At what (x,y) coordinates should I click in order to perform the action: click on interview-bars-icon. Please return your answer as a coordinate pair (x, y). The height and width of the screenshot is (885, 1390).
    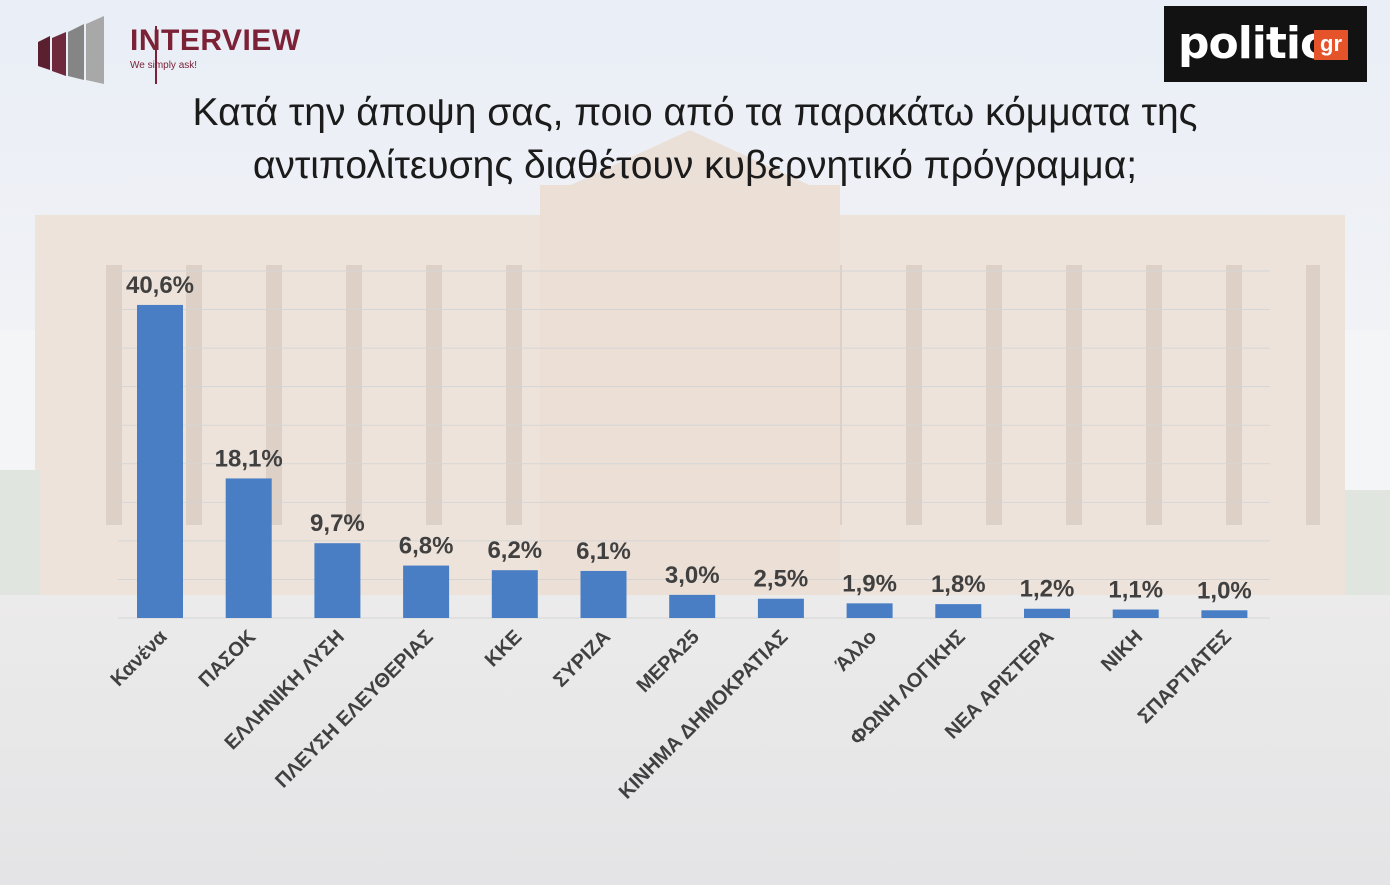
    Looking at the image, I should click on (71, 50).